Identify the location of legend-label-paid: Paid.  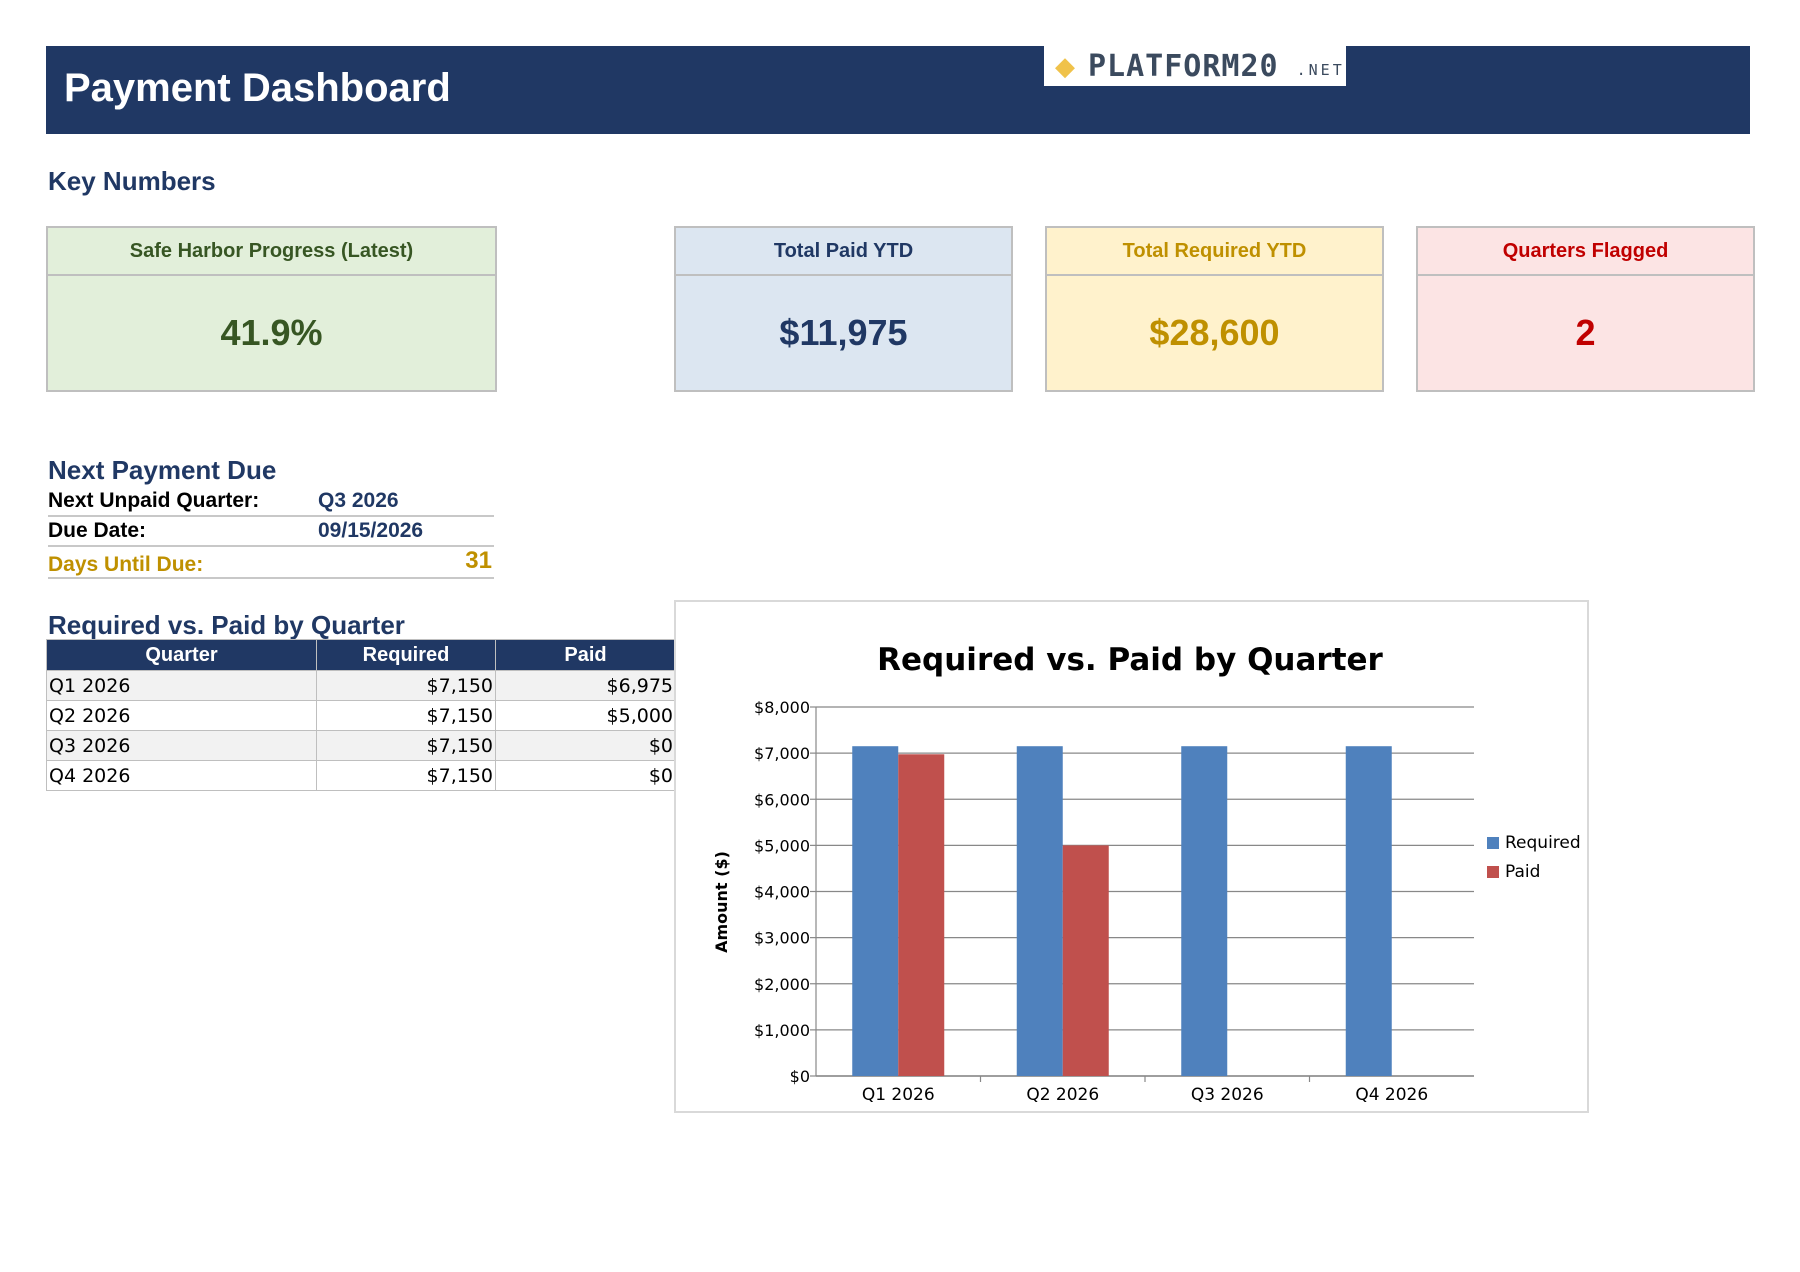
(1522, 872).